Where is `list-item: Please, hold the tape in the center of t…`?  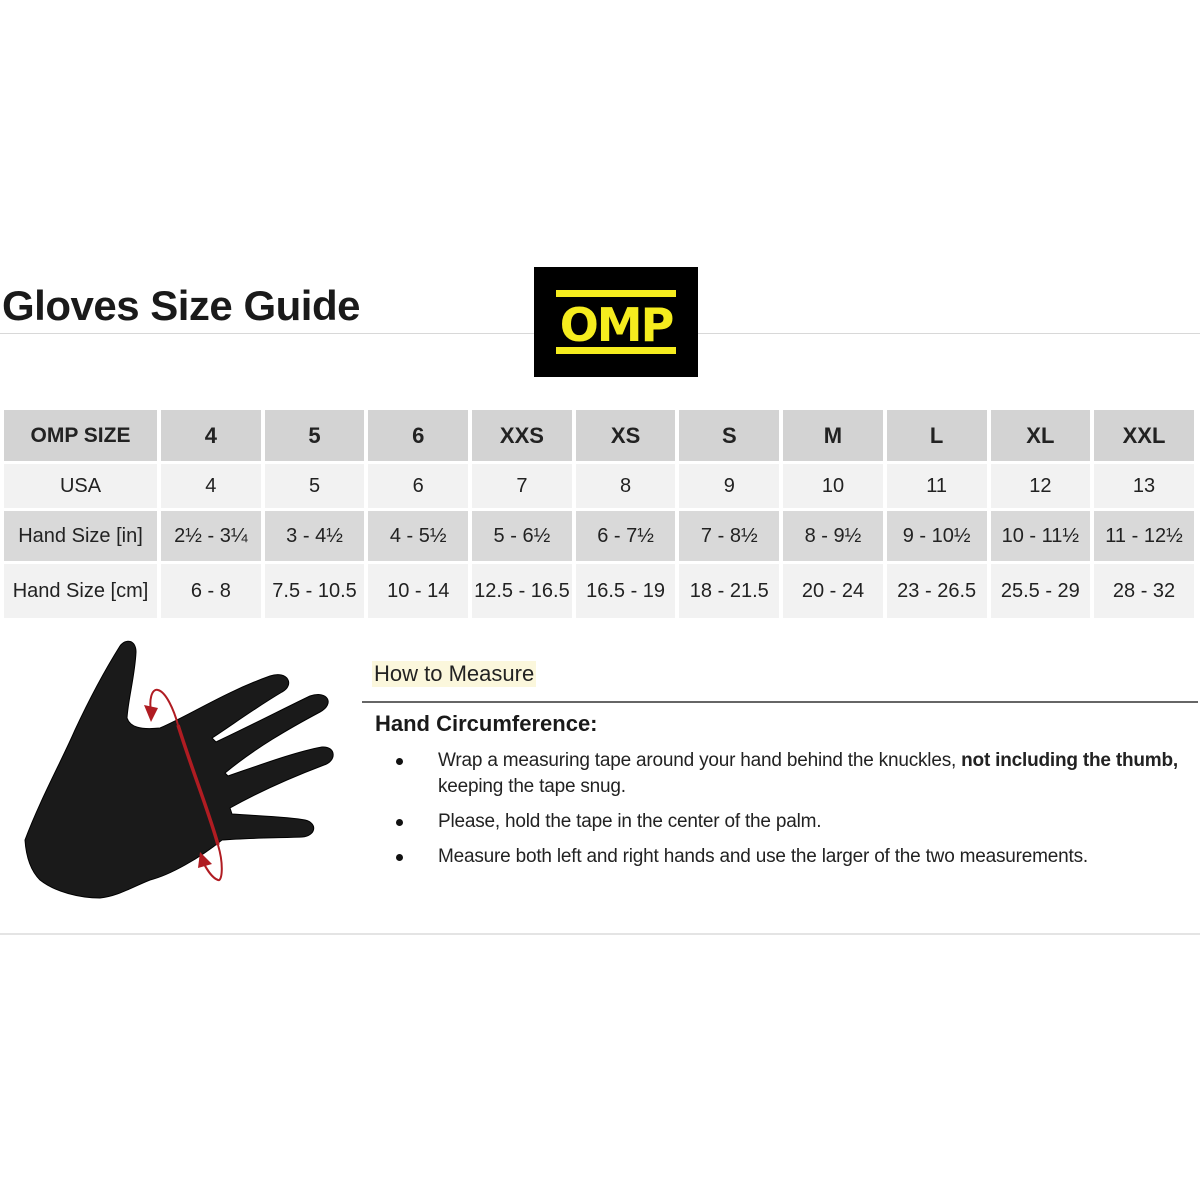 list-item: Please, hold the tape in the center of t… is located at coordinates (794, 822).